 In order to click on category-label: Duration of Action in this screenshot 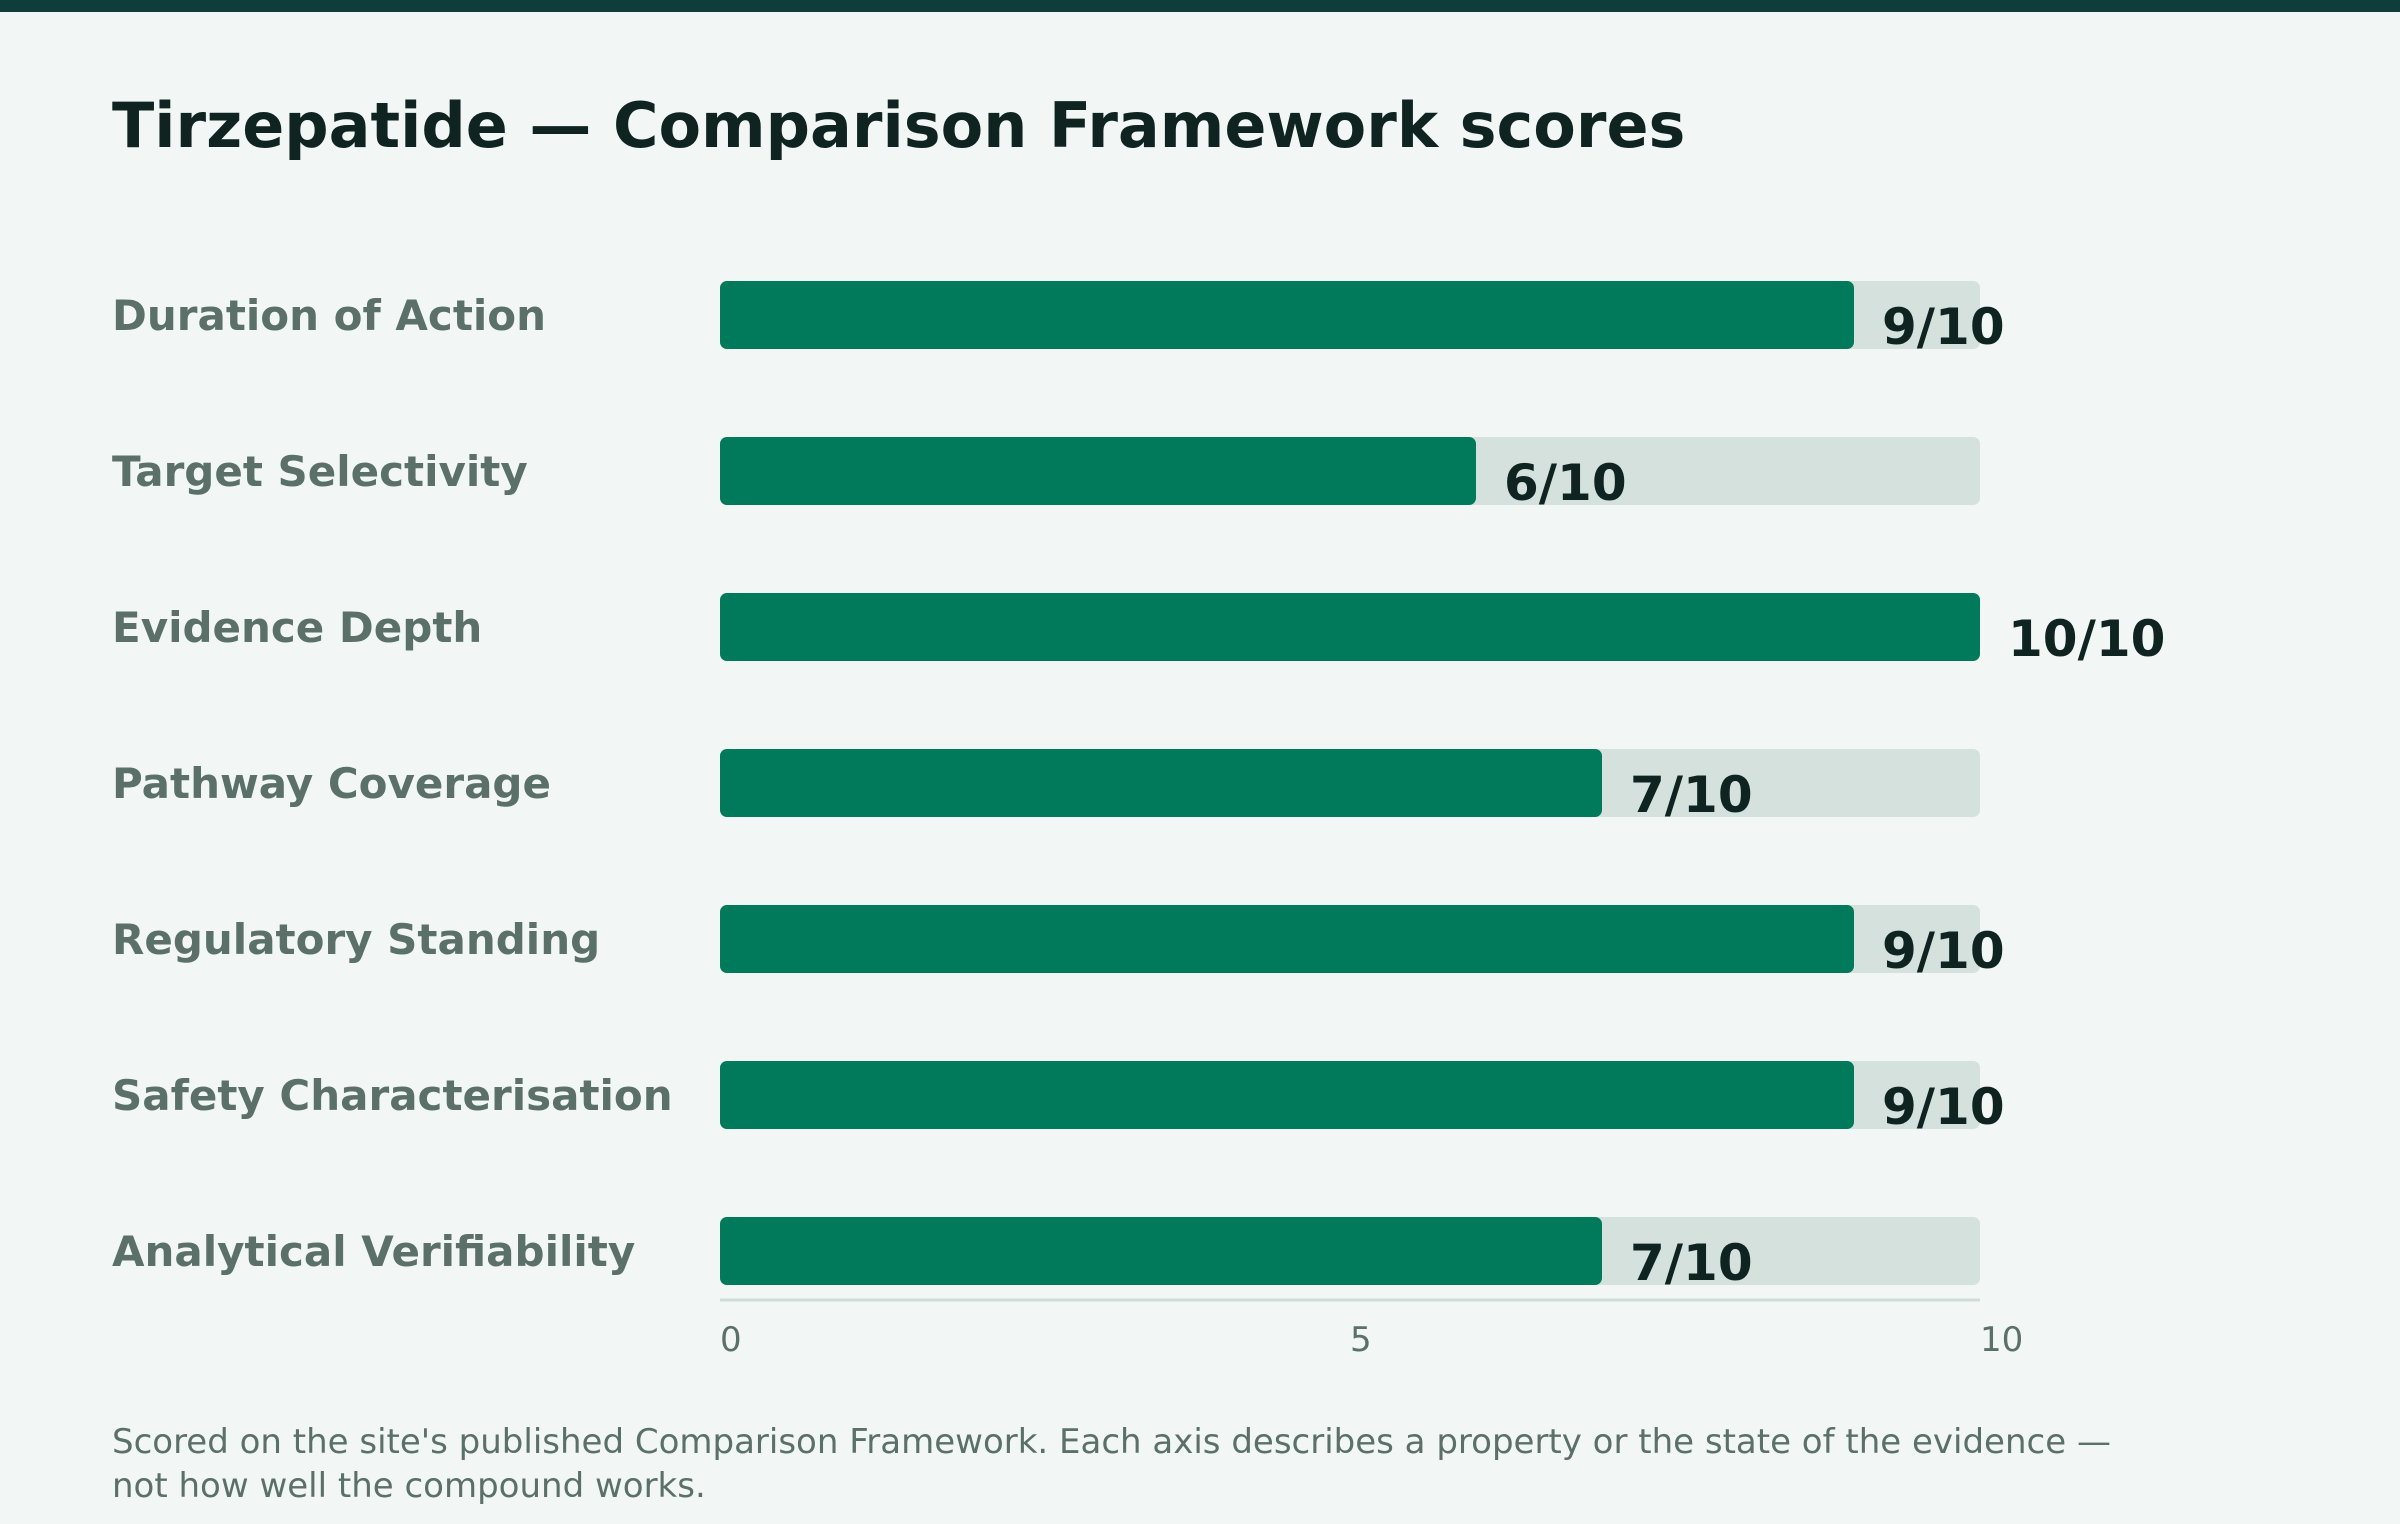, I will do `click(329, 315)`.